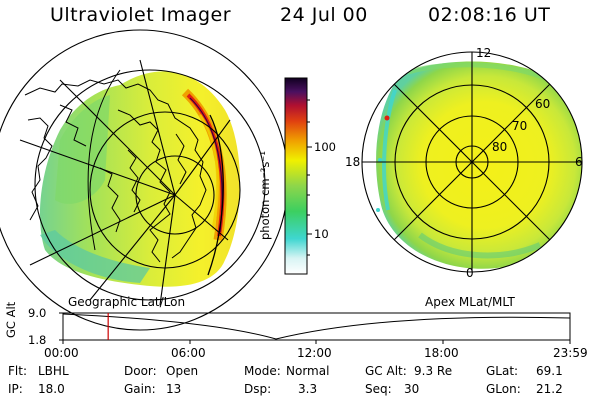 Image resolution: width=600 pixels, height=400 pixels. Describe the element at coordinates (127, 302) in the screenshot. I see `left-panel-label: Geographic Lat/Lon` at that location.